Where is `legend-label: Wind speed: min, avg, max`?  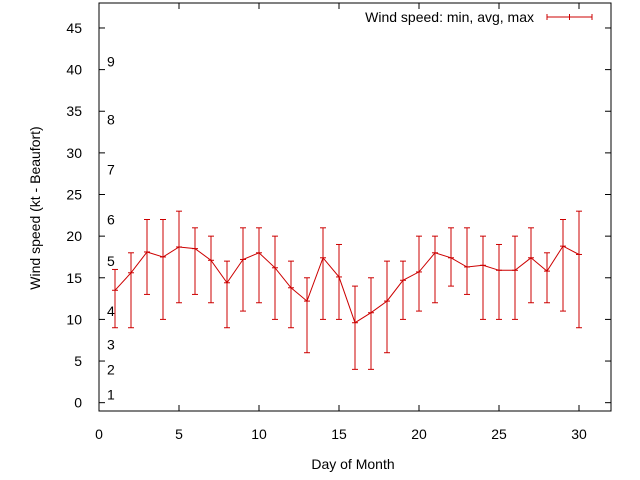
legend-label: Wind speed: min, avg, max is located at coordinates (449, 17).